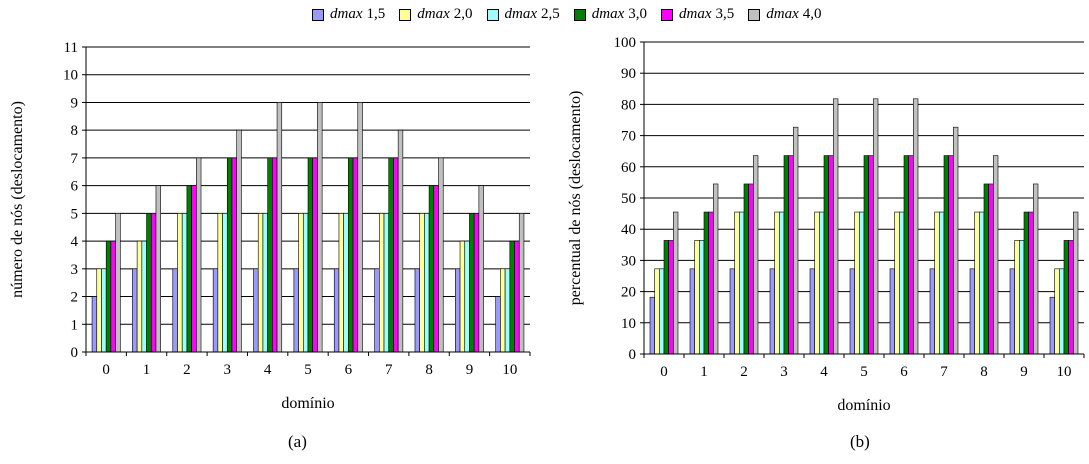  Describe the element at coordinates (633, 355) in the screenshot. I see `y-tick-label: 0` at that location.